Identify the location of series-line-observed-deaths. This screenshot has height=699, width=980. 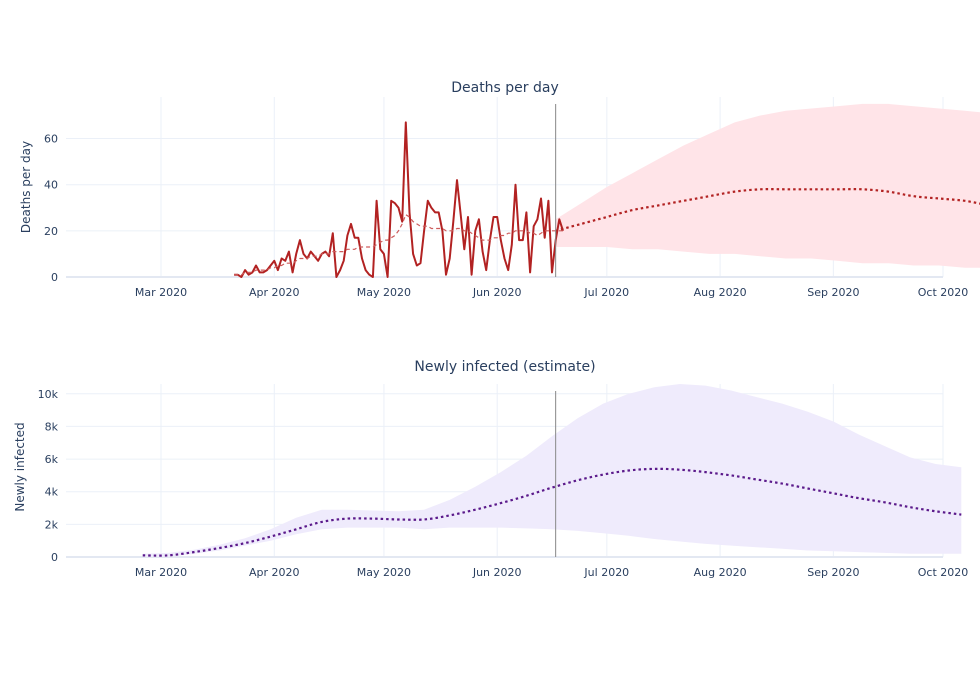
(399, 199).